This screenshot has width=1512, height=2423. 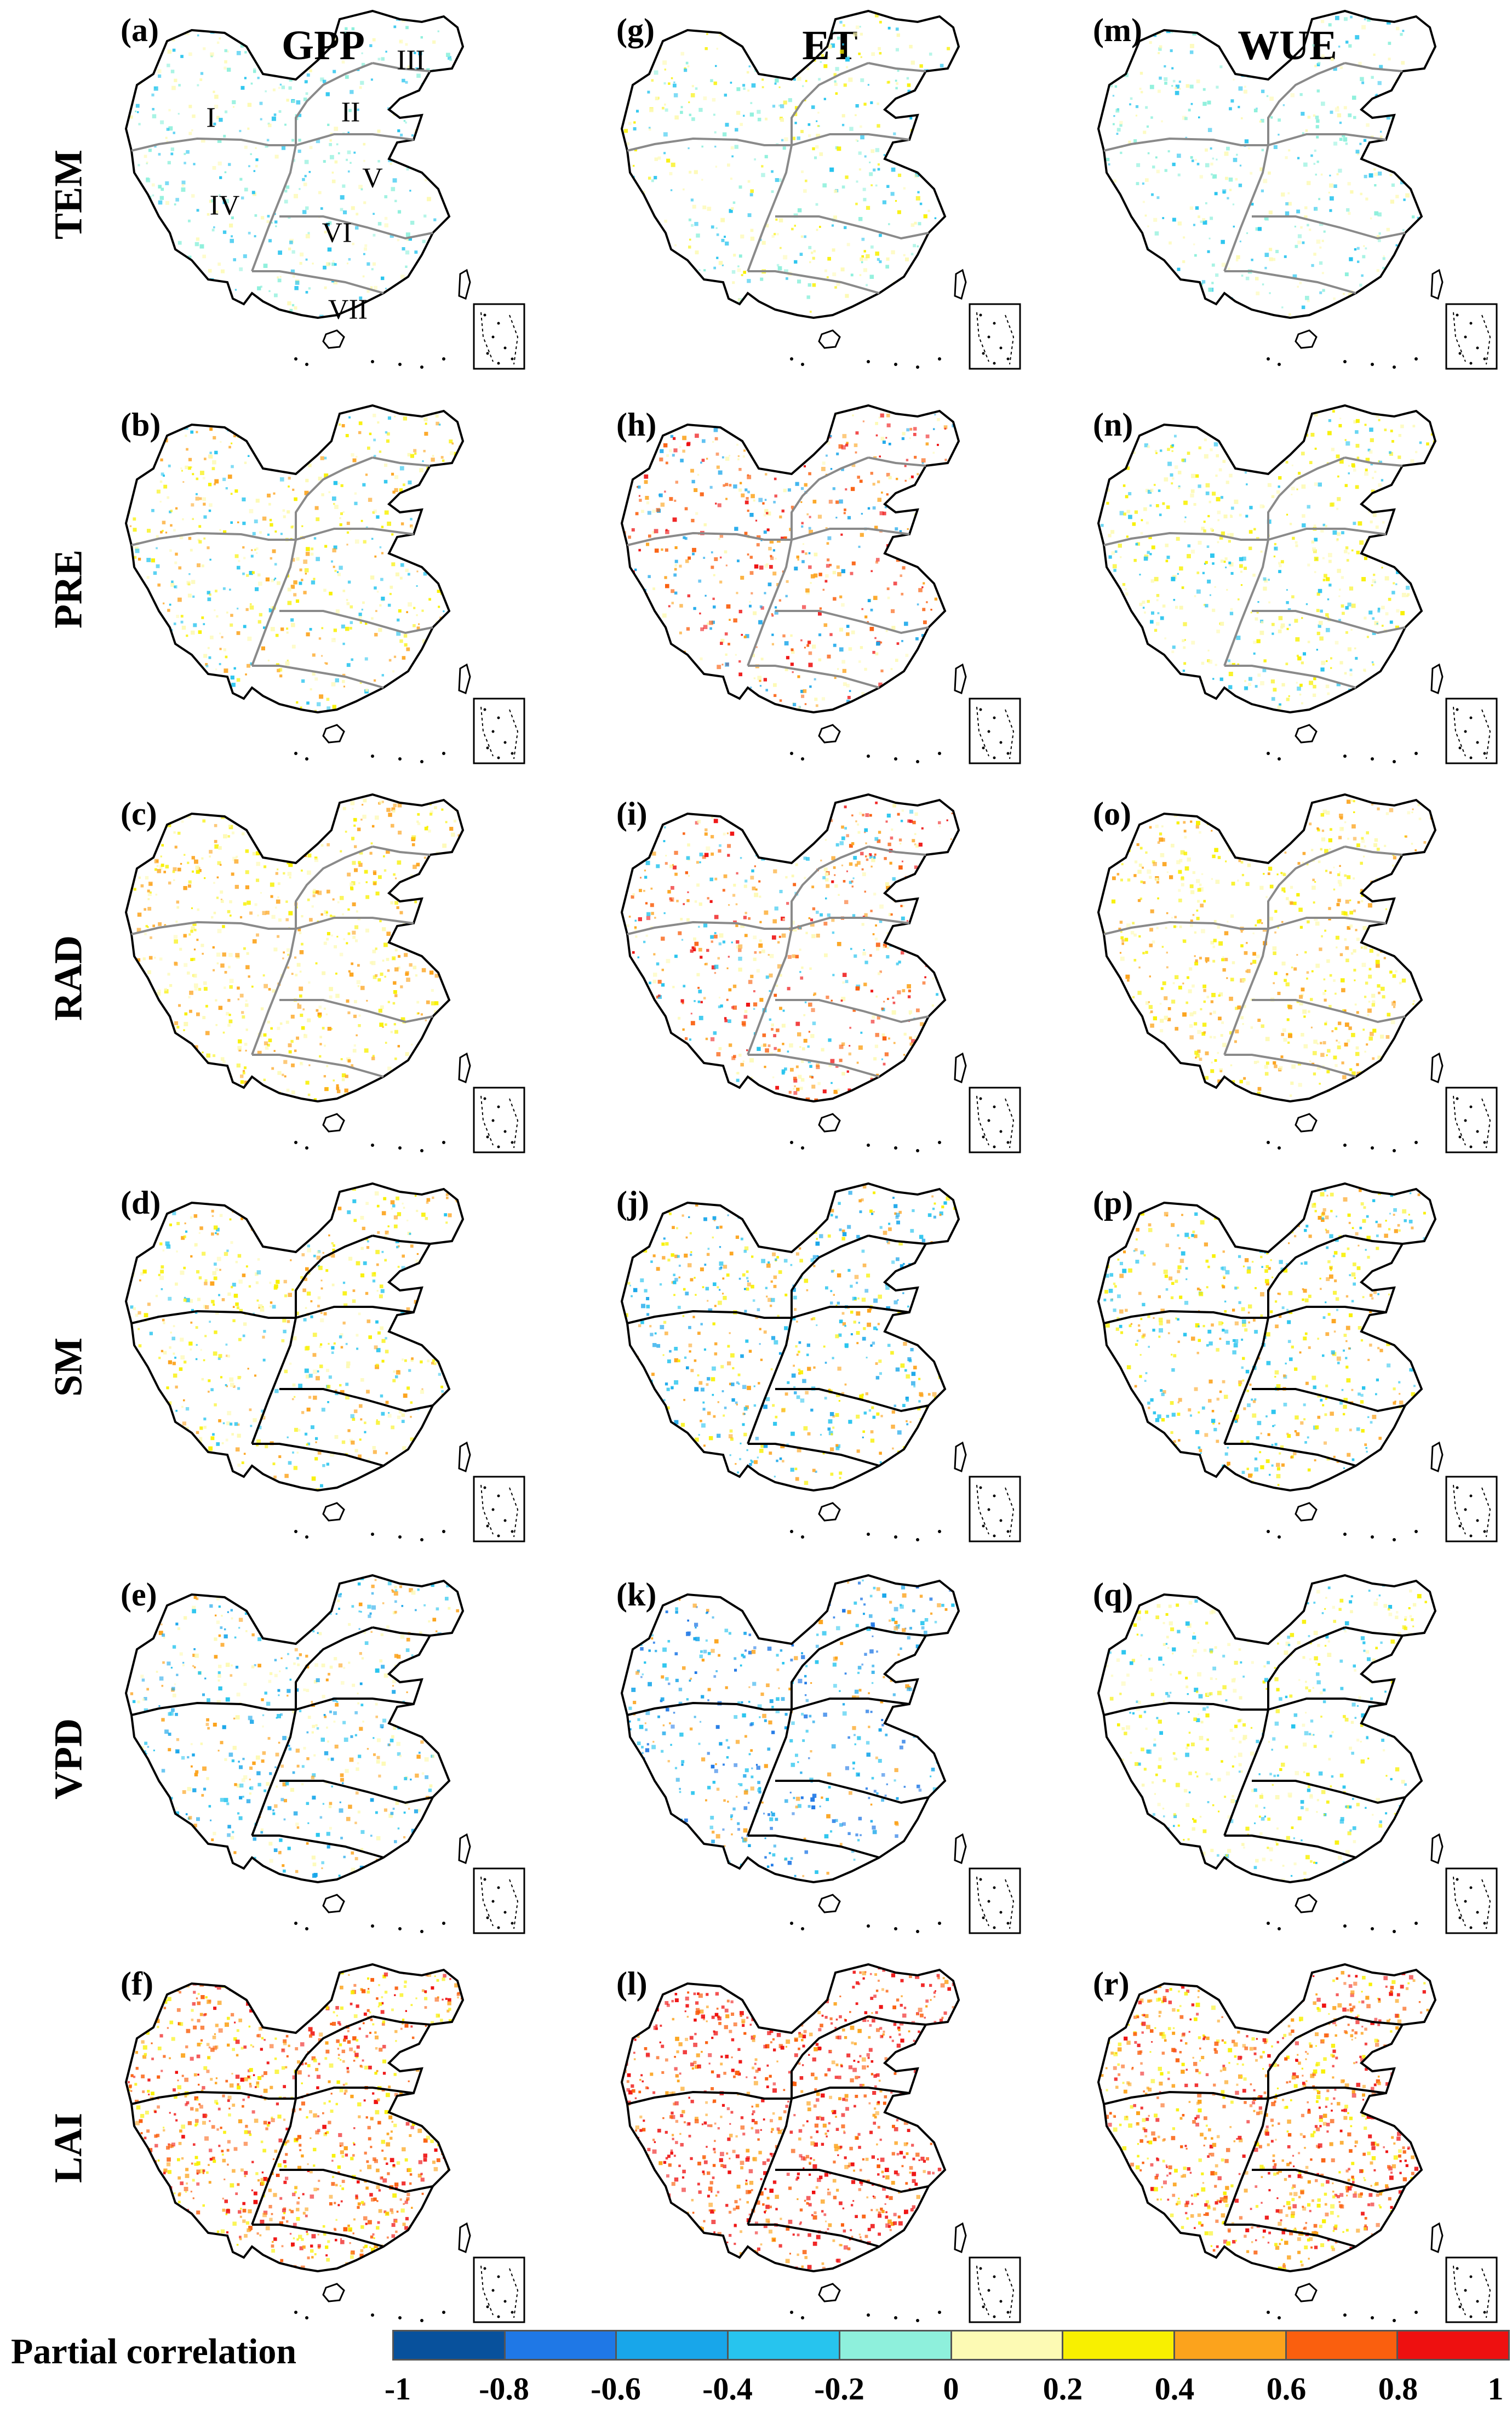 I want to click on map-panel-sm-et: (j), so click(x=819, y=1372).